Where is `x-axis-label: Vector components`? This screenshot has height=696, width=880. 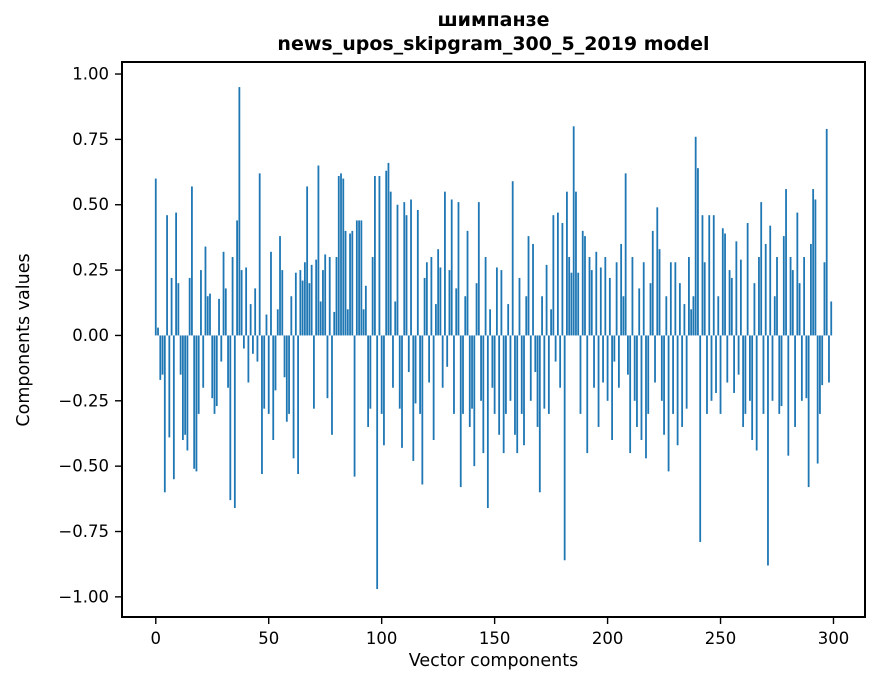 x-axis-label: Vector components is located at coordinates (493, 661).